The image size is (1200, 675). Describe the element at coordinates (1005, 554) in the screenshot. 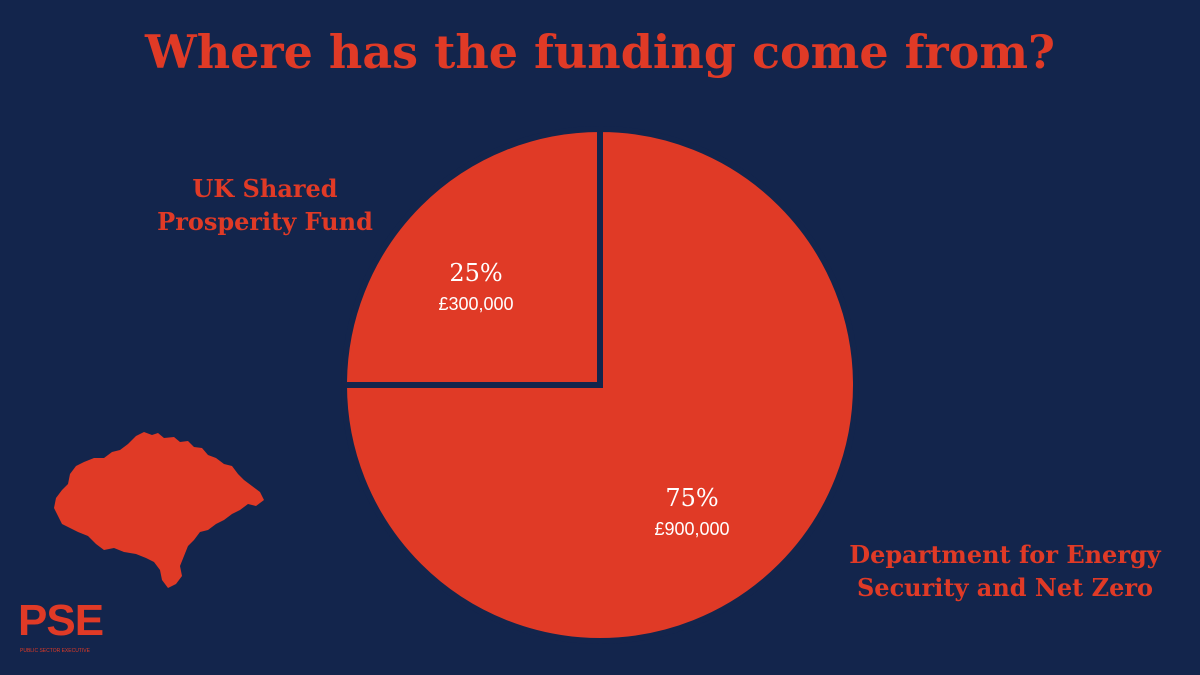

I see `slice-label-line: Department for Energy` at that location.